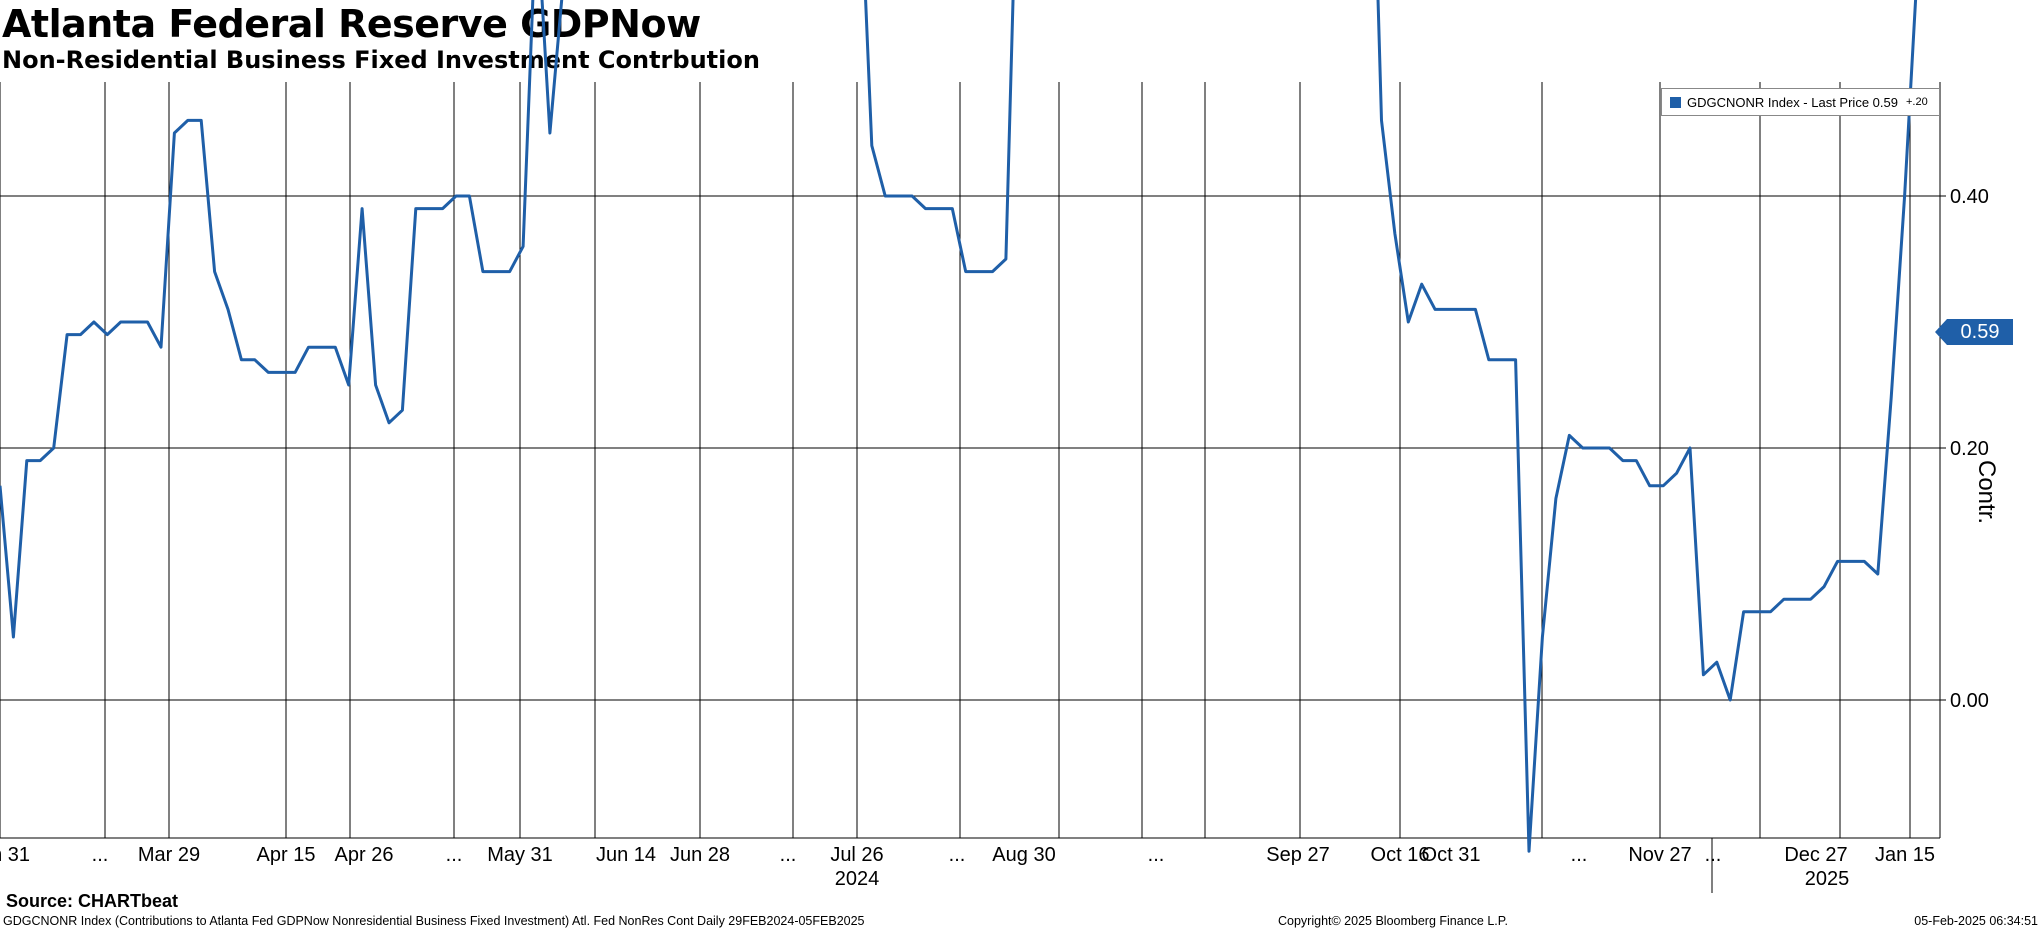 The image size is (2041, 932). Describe the element at coordinates (1969, 449) in the screenshot. I see `y-tick-label: 0.20` at that location.